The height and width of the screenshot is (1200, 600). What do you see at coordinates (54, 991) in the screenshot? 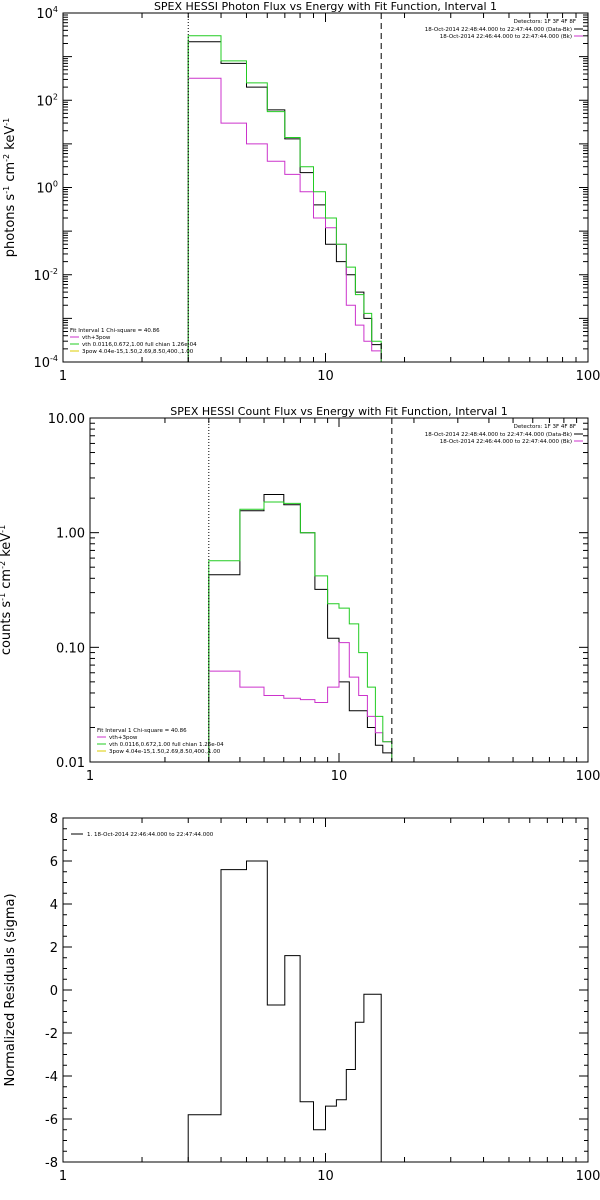
I see `y-tick-label: 0` at bounding box center [54, 991].